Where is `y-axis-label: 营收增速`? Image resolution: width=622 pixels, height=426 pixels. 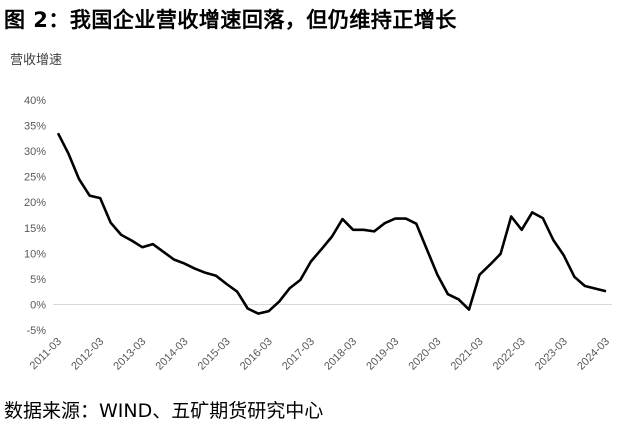 y-axis-label: 营收增速 is located at coordinates (36, 60).